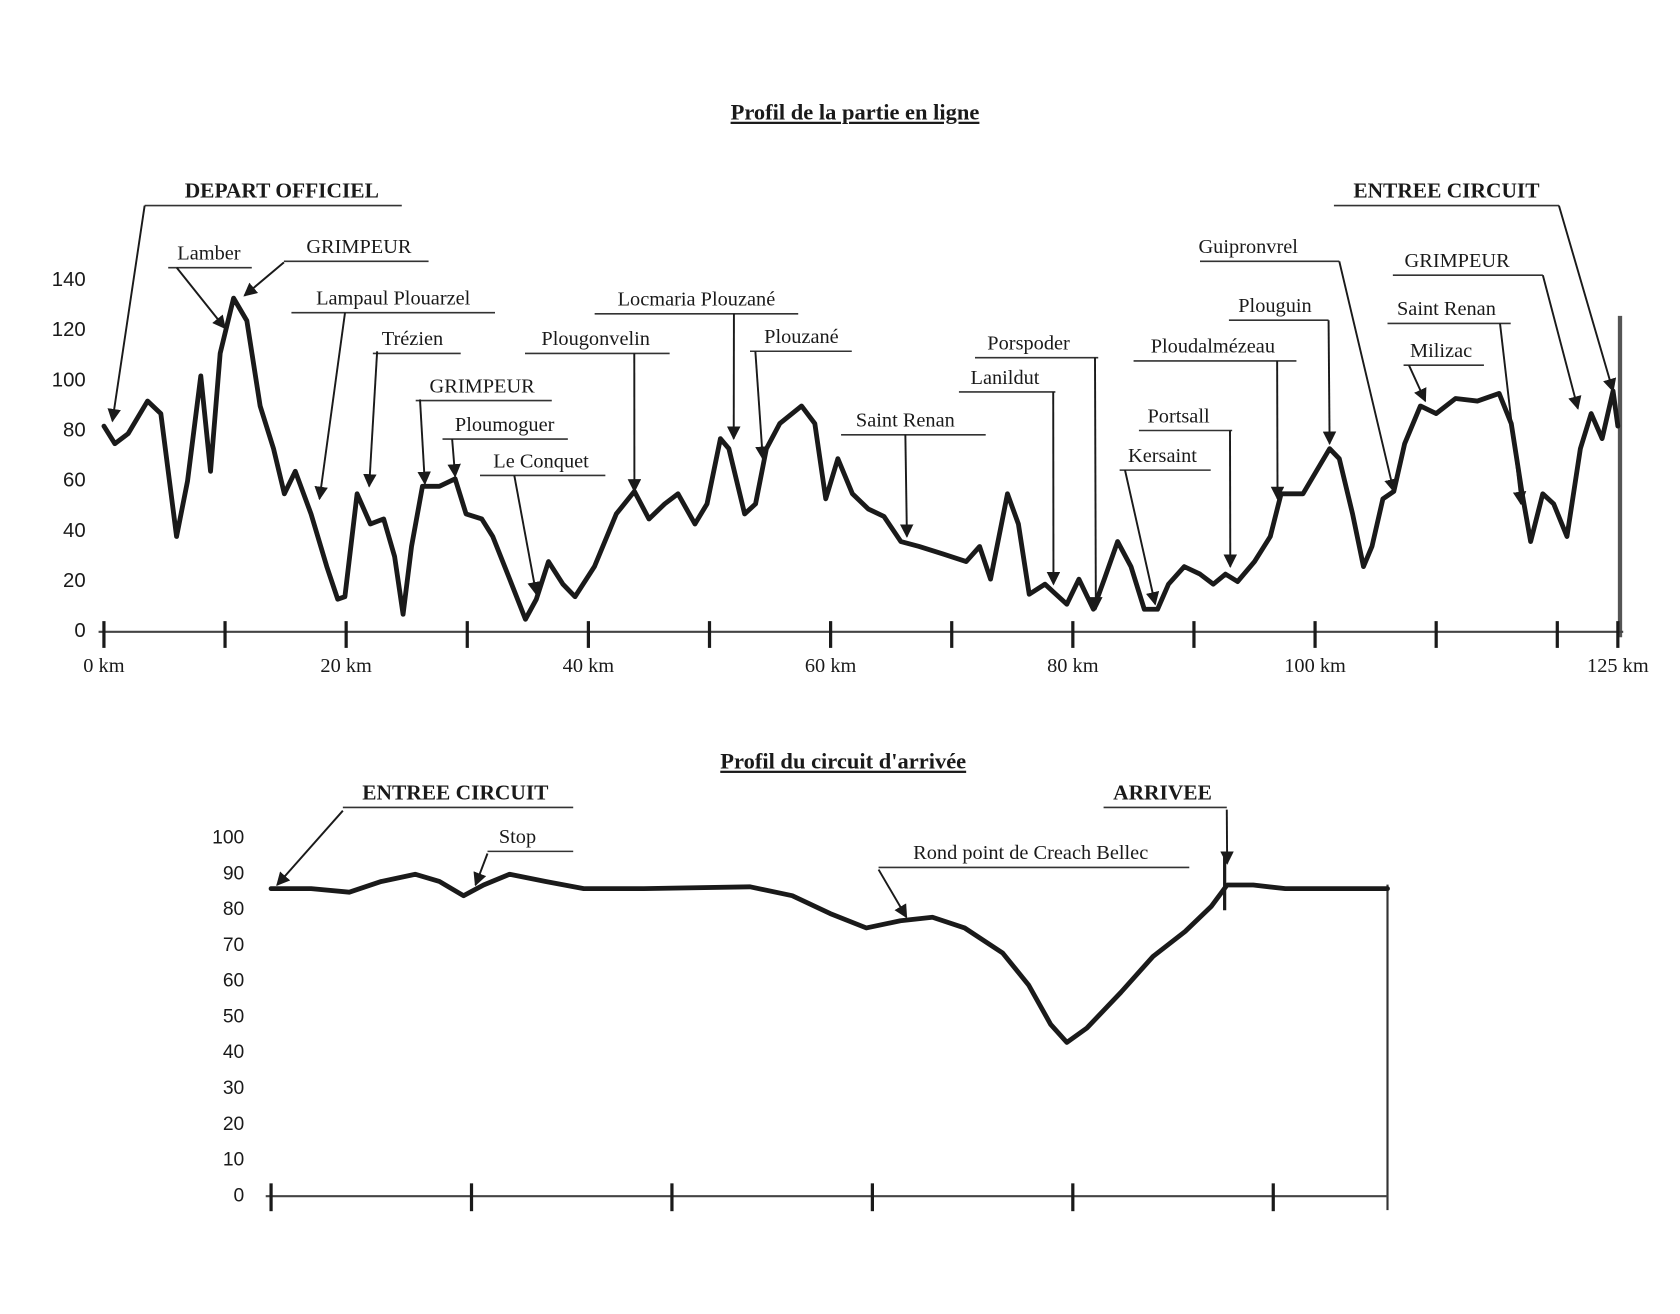 The image size is (1680, 1314). I want to click on annotation-label: Lampaul Plouarzel, so click(393, 299).